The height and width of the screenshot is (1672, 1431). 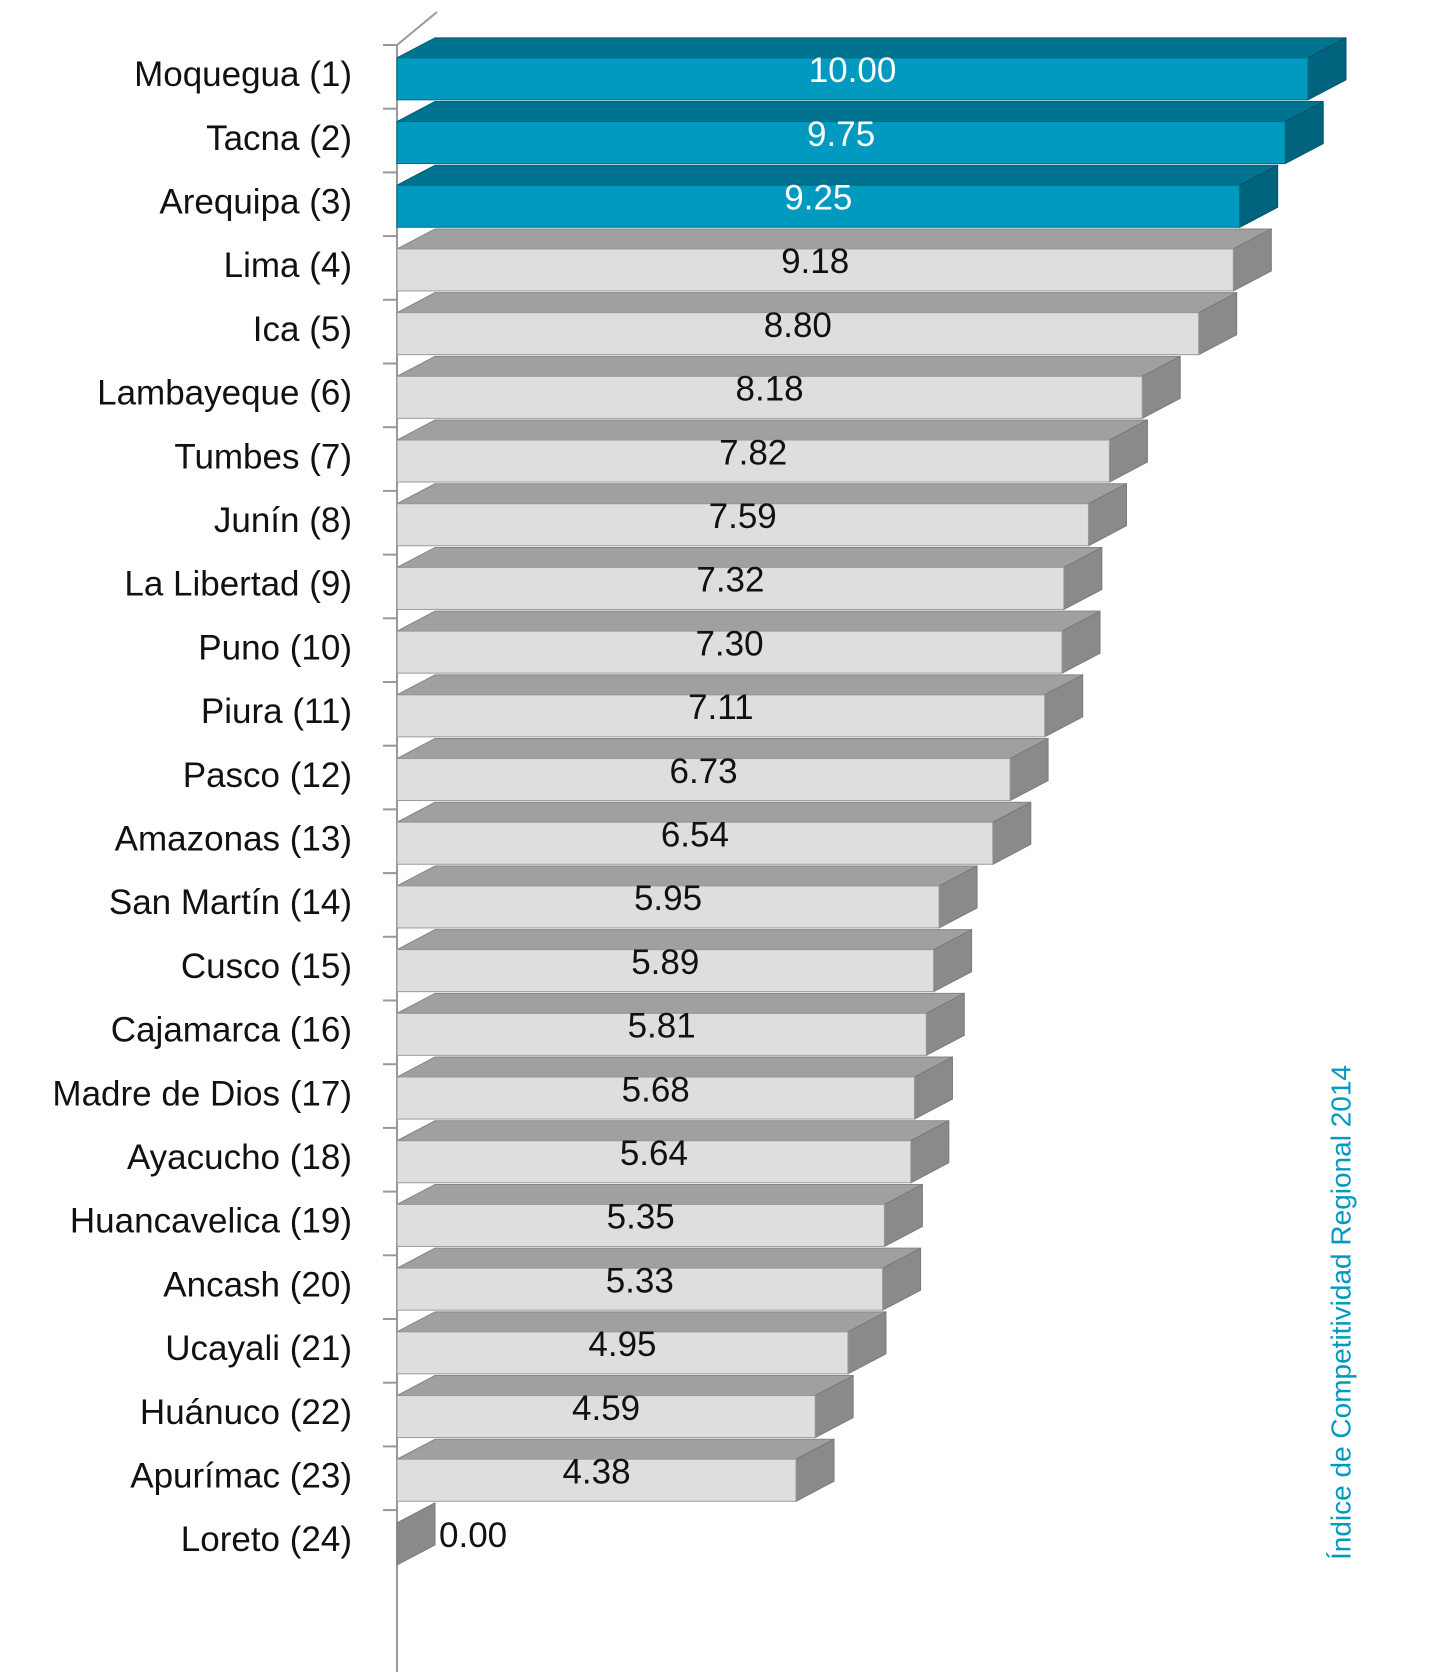 I want to click on category-label: Cajamarca (16), so click(x=231, y=1030).